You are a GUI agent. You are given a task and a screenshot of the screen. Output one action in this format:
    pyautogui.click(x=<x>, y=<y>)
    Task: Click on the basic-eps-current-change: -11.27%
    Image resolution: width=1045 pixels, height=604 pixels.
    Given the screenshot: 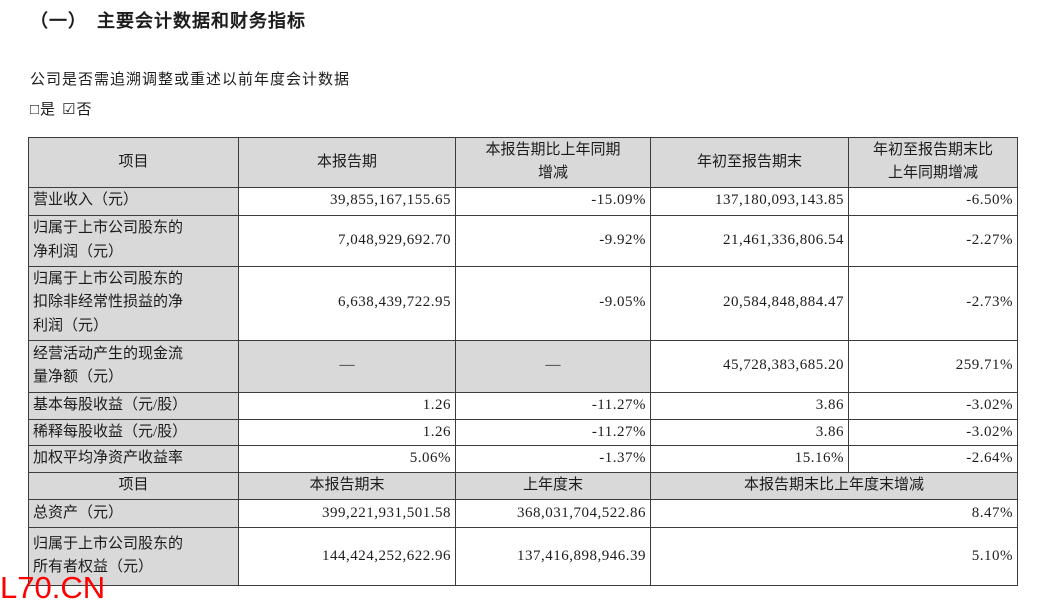 What is the action you would take?
    pyautogui.click(x=553, y=405)
    